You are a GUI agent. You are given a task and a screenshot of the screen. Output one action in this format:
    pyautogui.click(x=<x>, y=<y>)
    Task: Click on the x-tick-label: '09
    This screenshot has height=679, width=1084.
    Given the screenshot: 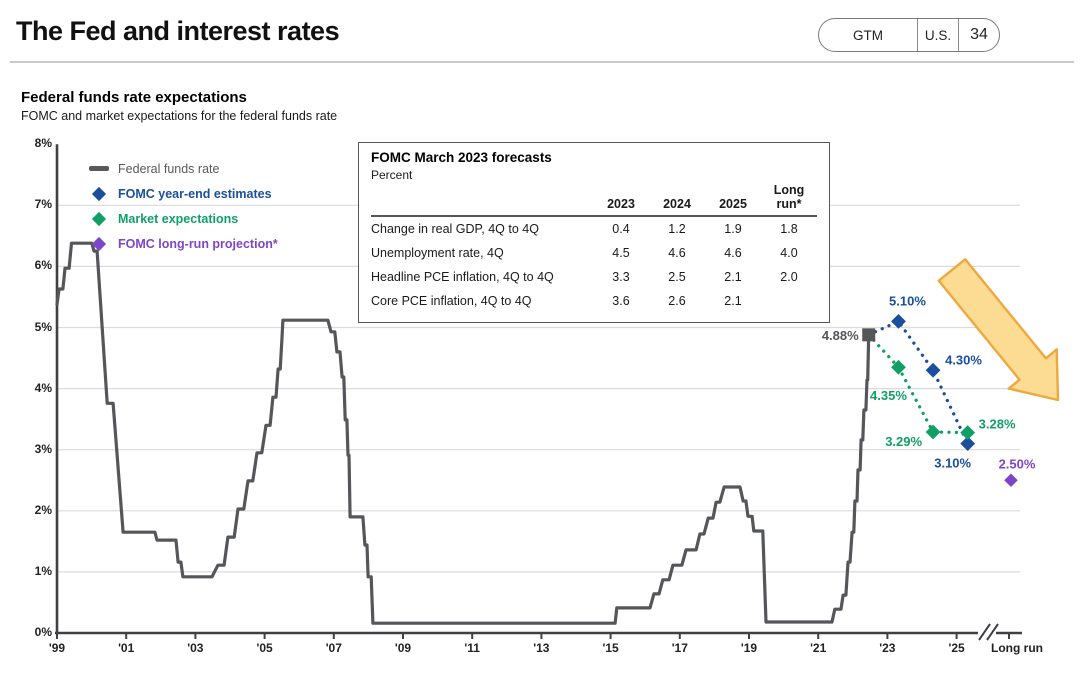 What is the action you would take?
    pyautogui.click(x=403, y=648)
    